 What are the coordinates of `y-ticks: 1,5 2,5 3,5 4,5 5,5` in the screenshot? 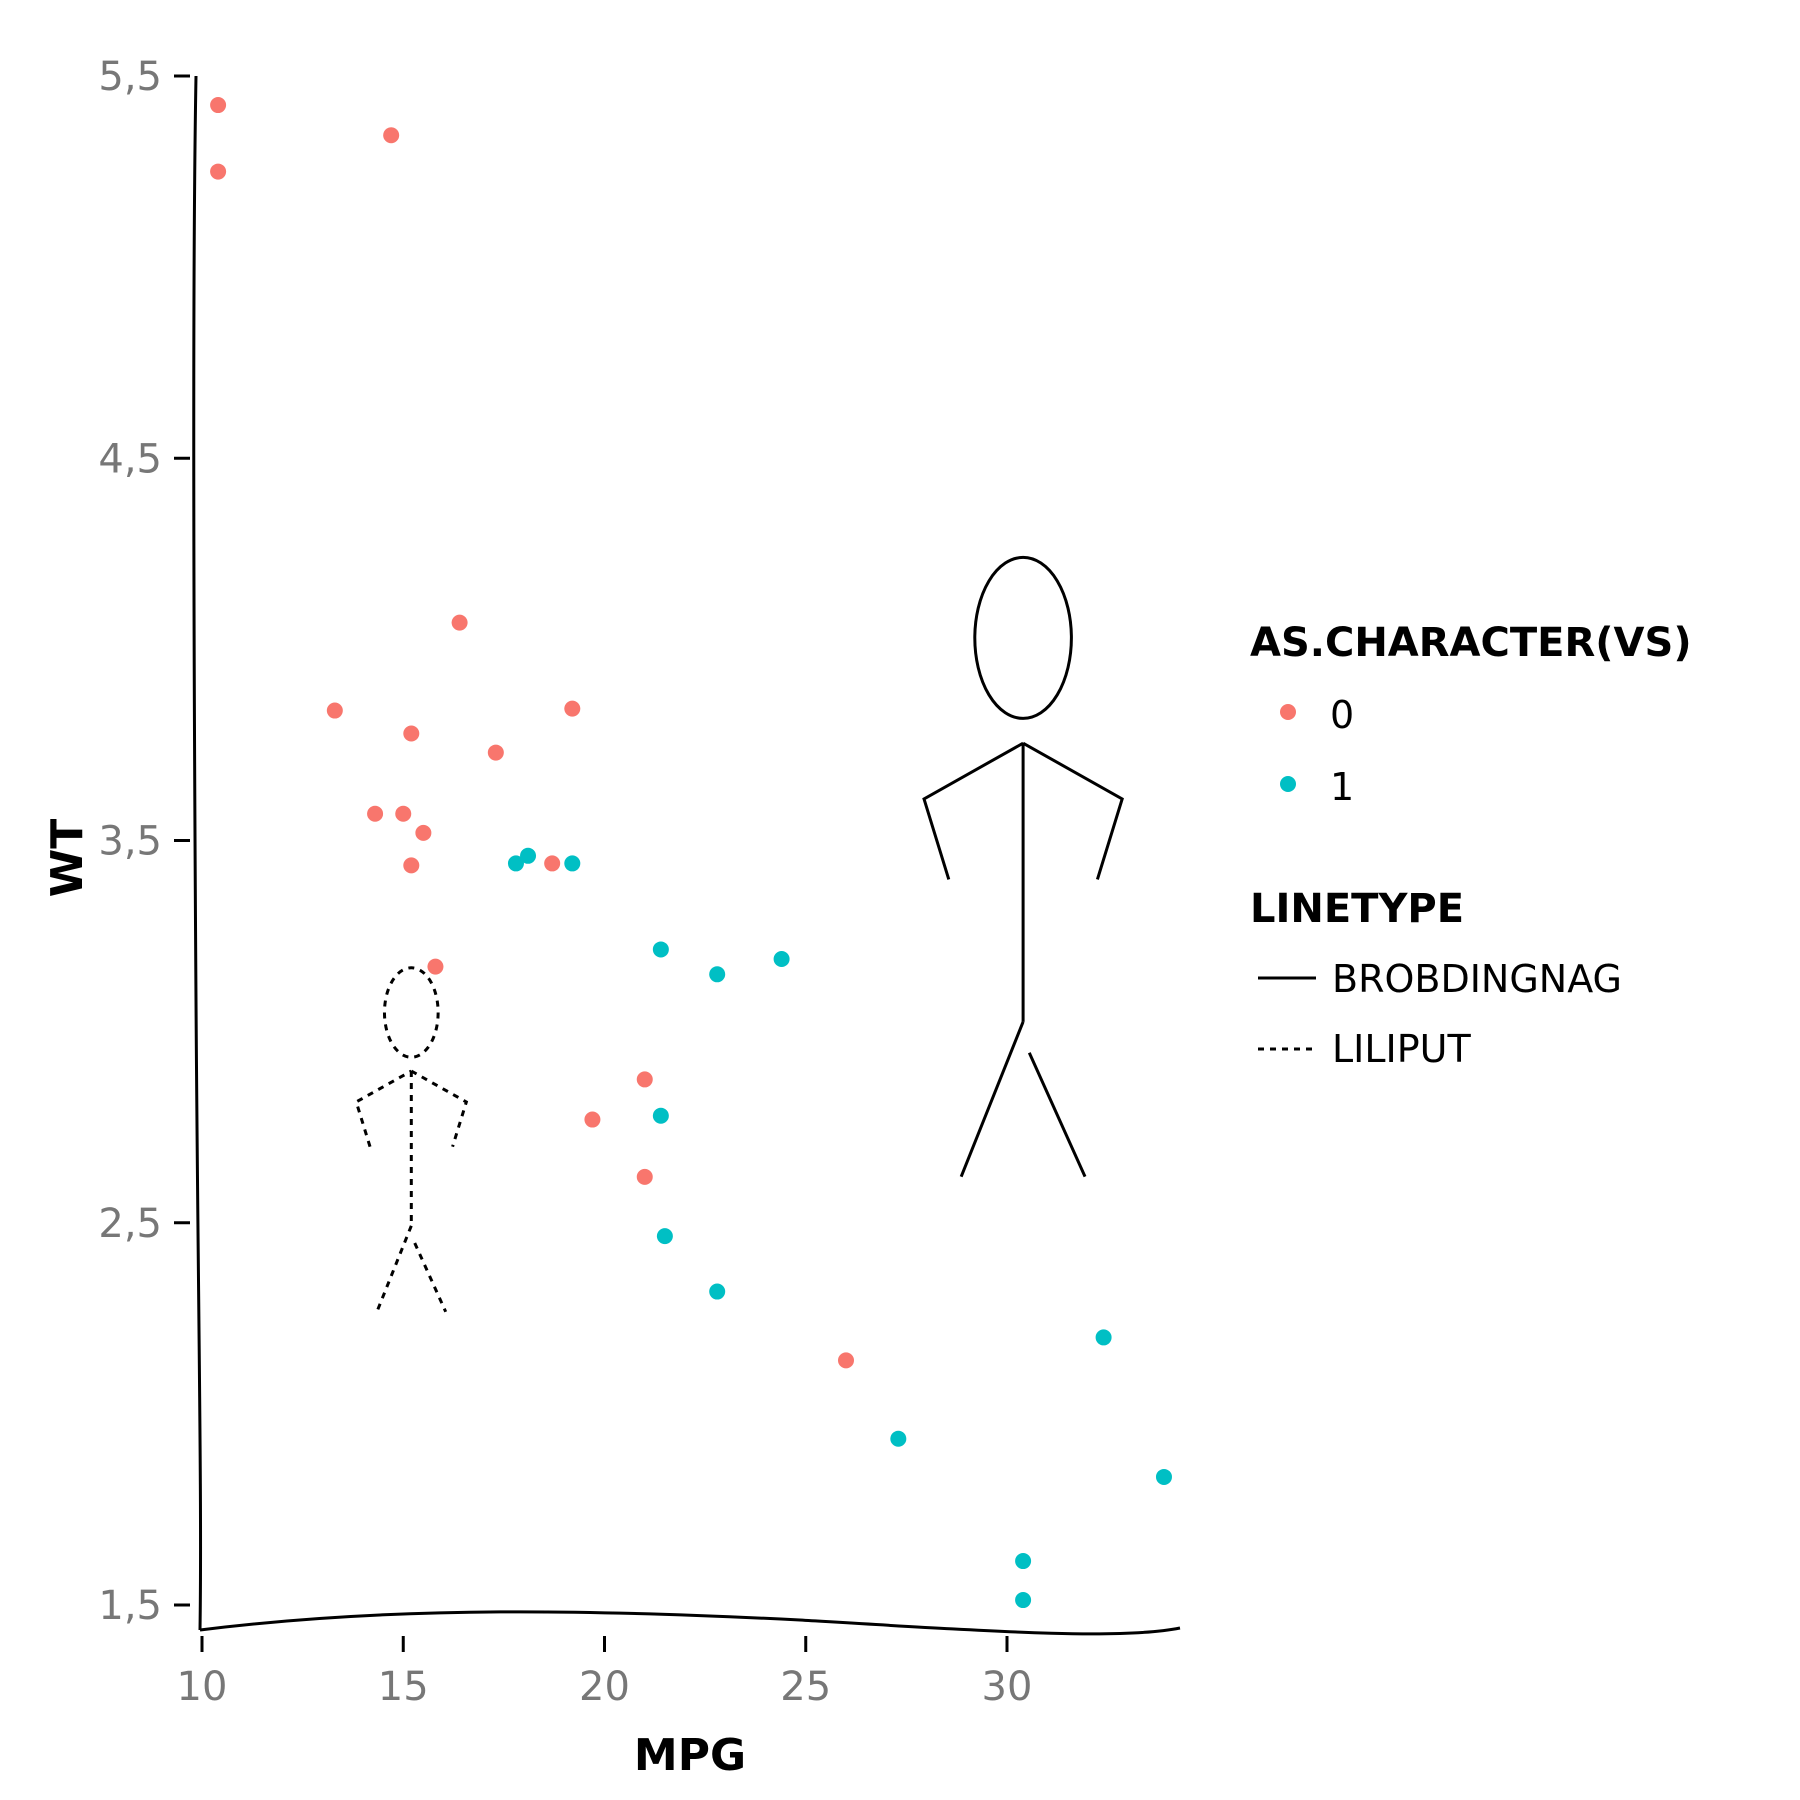 It's located at (144, 841).